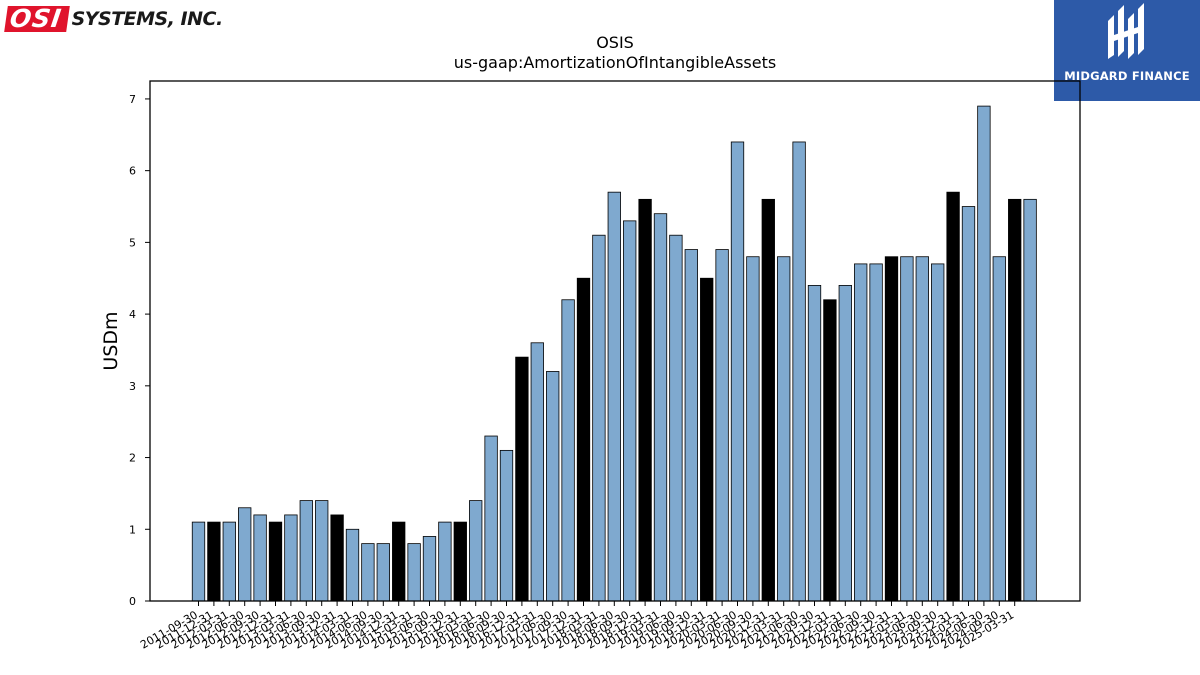 The height and width of the screenshot is (675, 1200). What do you see at coordinates (132, 99) in the screenshot?
I see `y-tick-label: 7` at bounding box center [132, 99].